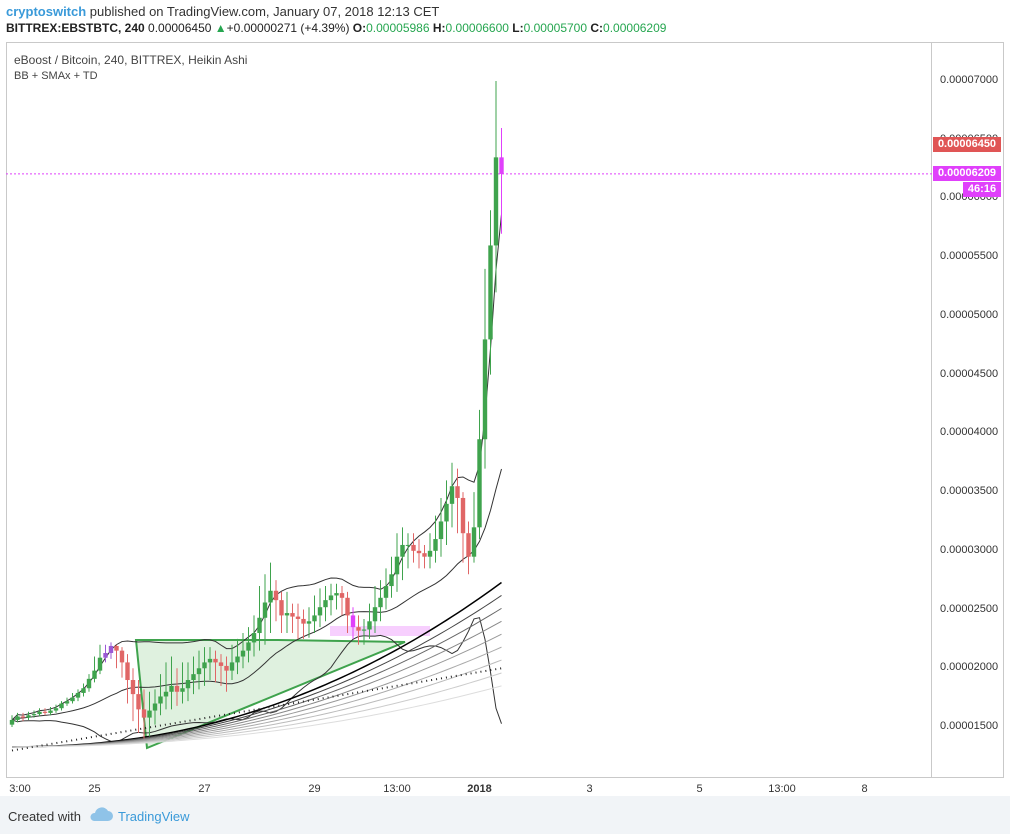  Describe the element at coordinates (288, 28) in the screenshot. I see `price-change: +0.00000271 (+4.39%)` at that location.